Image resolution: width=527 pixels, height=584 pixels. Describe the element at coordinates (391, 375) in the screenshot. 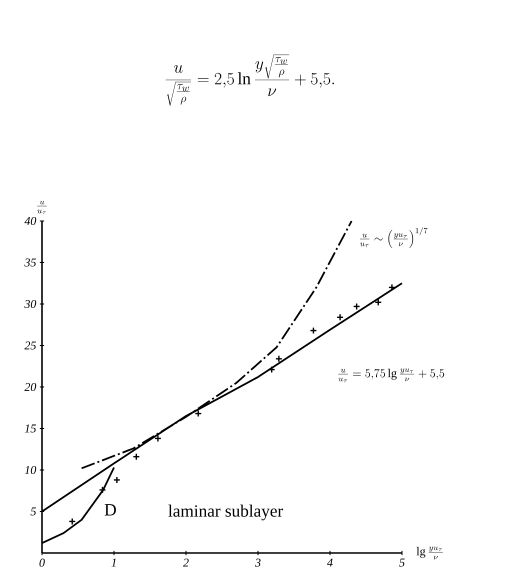

I see `annotation: $\frac{u}{u_\tau}=5{,}75\lg\frac{yu_\tau}{\nu}+5{,}5$` at that location.